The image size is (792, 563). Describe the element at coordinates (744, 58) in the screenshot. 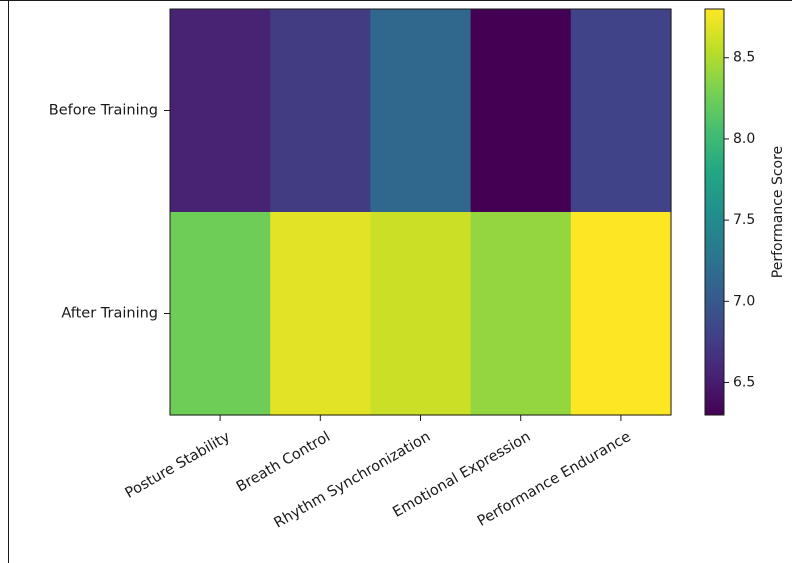

I see `colorbar-tick-label: 8.5` at that location.